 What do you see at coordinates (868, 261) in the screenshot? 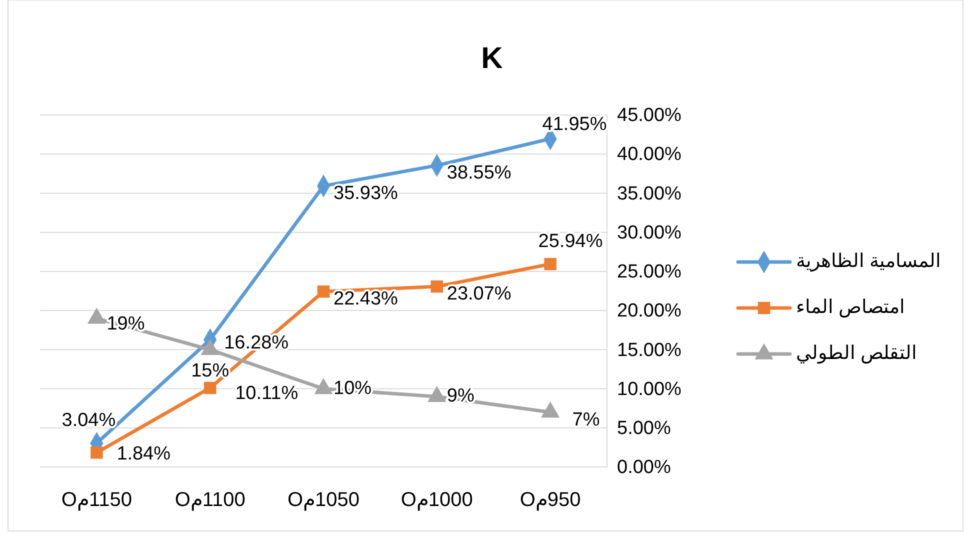
I see `legend-label: المسامية الظاهرية` at bounding box center [868, 261].